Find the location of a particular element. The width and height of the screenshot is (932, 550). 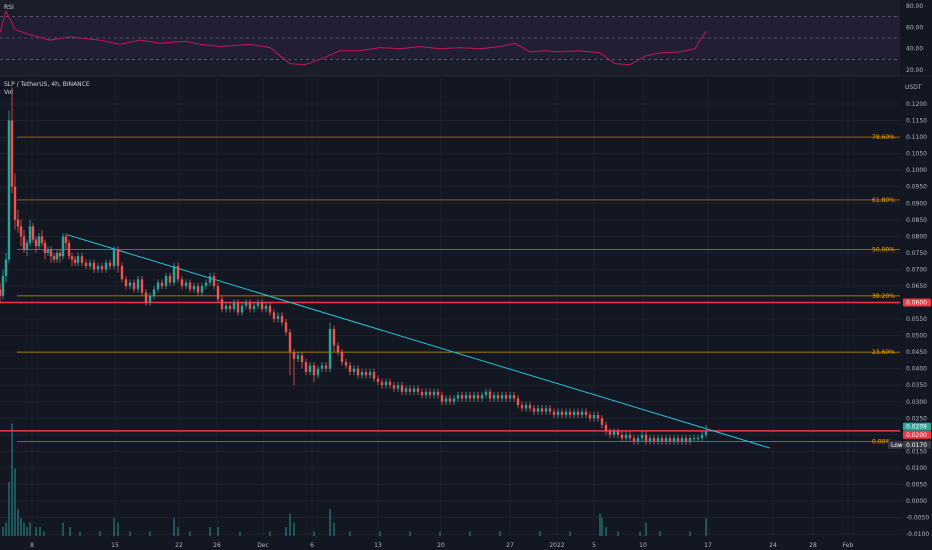

x-tick-label: 24 is located at coordinates (773, 545).